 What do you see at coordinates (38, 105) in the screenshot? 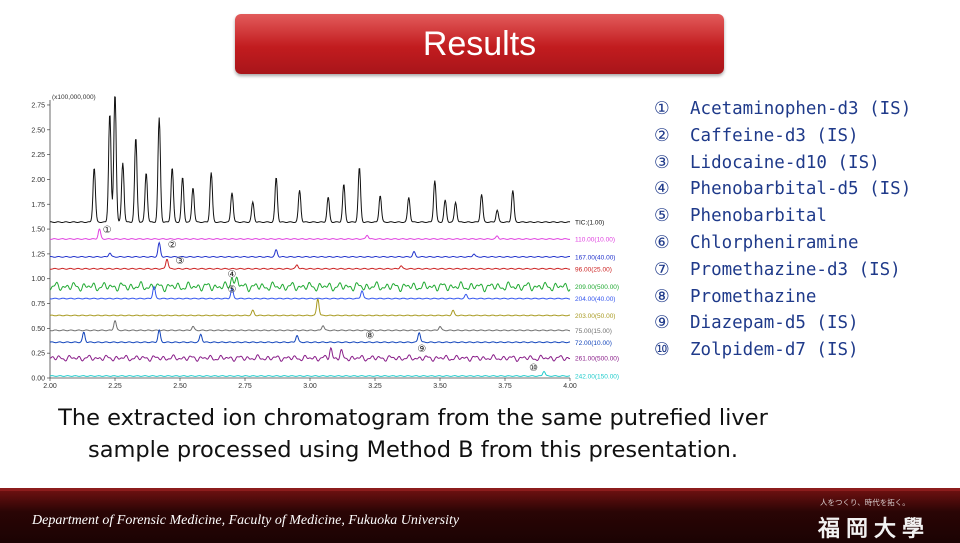
I see `y-tick-label: 2.75` at bounding box center [38, 105].